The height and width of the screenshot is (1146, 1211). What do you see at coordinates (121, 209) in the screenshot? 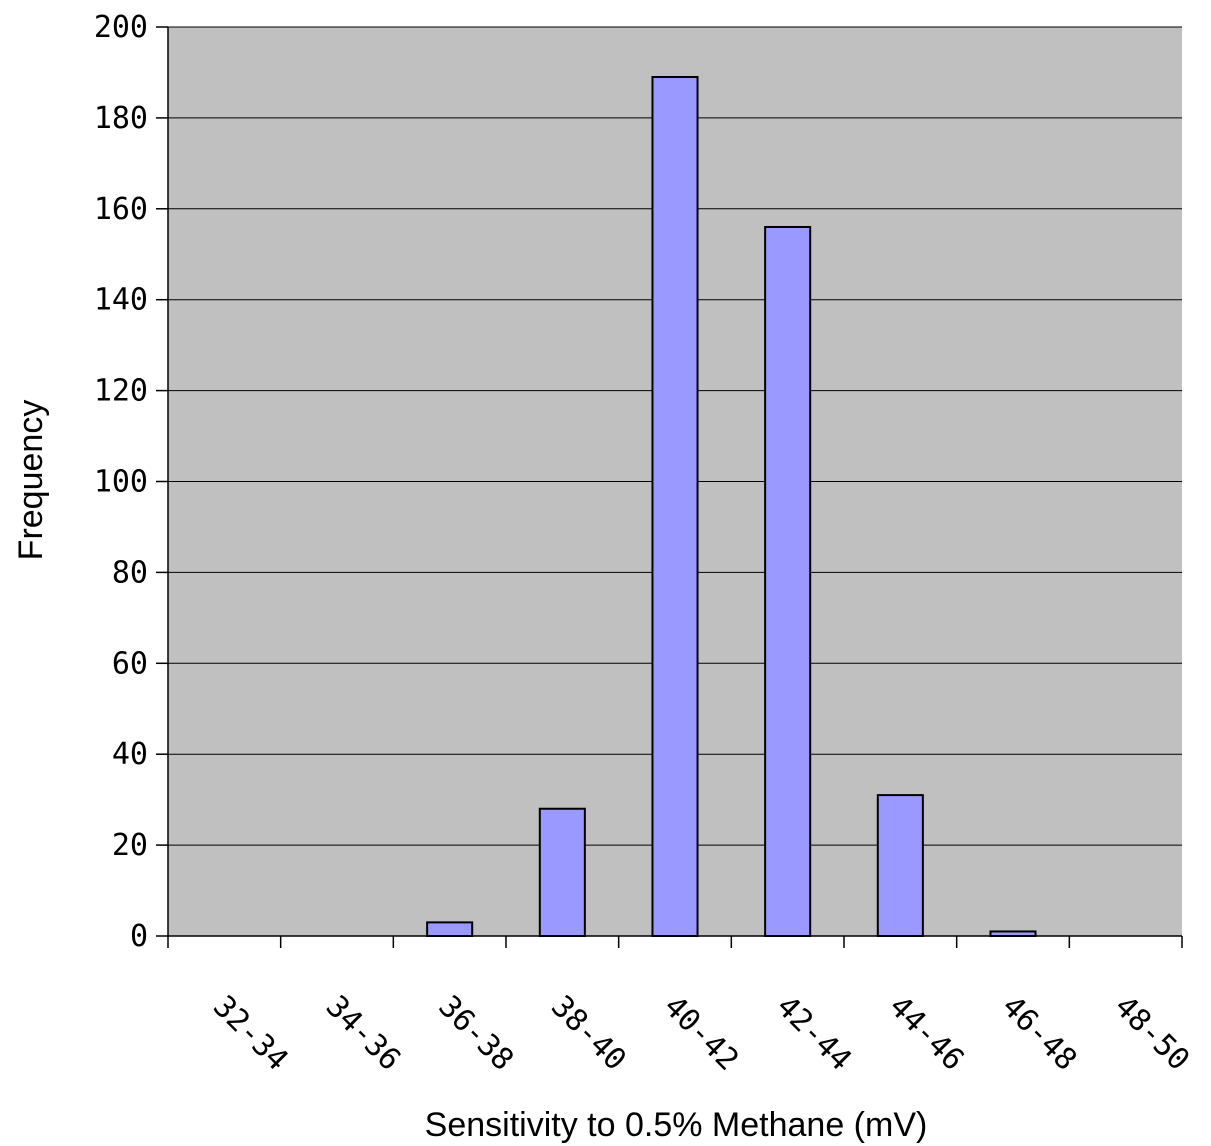
I see `y-tick-label: 160` at bounding box center [121, 209].